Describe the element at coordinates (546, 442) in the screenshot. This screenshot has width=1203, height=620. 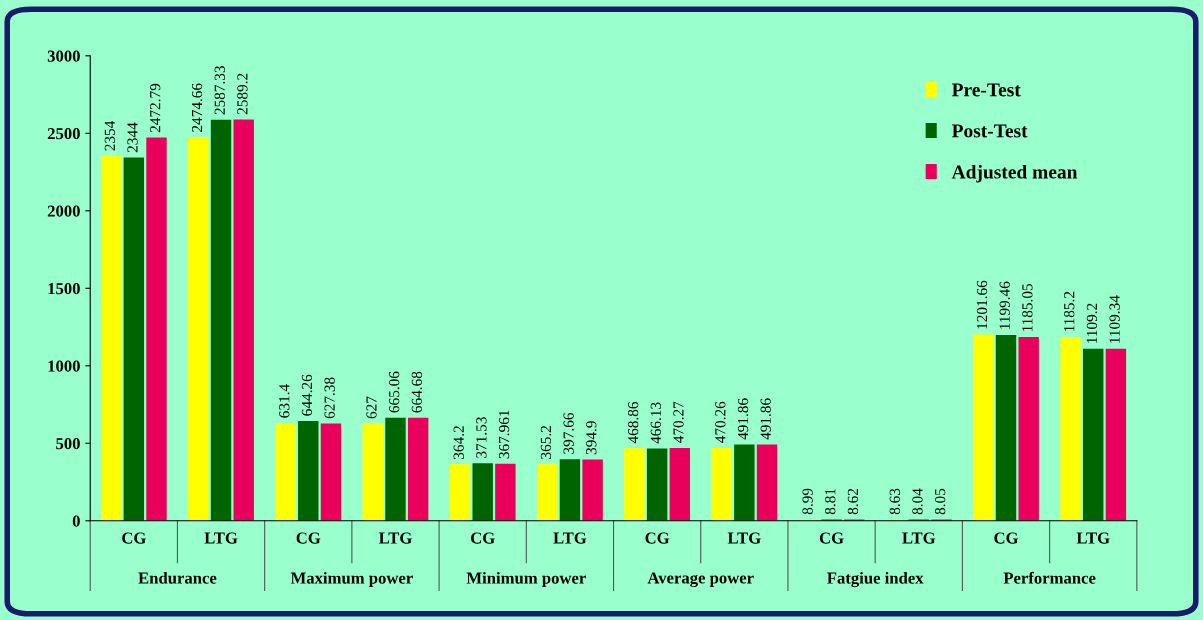
I see `data-label: 365.2` at that location.